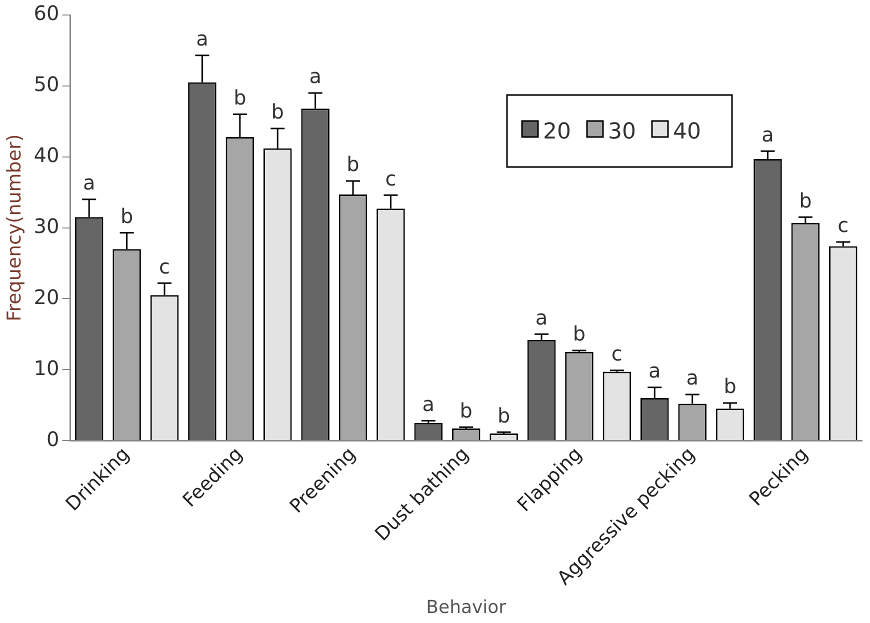 The width and height of the screenshot is (870, 623). I want to click on y-tick-label: 60, so click(47, 13).